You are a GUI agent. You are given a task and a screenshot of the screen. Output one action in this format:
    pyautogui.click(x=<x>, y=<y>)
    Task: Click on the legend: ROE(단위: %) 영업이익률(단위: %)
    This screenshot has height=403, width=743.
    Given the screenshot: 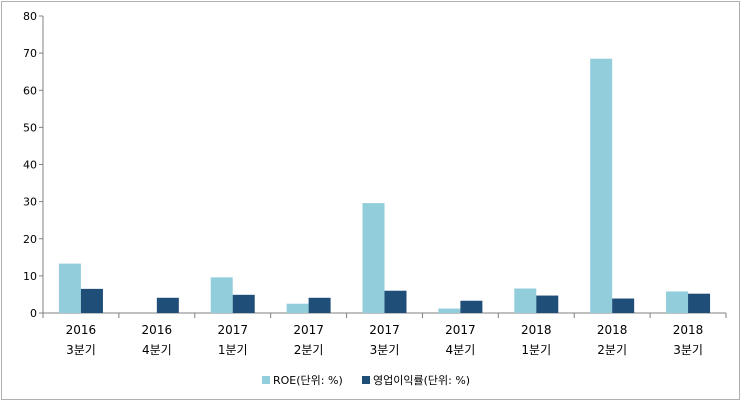 What is the action you would take?
    pyautogui.click(x=366, y=380)
    